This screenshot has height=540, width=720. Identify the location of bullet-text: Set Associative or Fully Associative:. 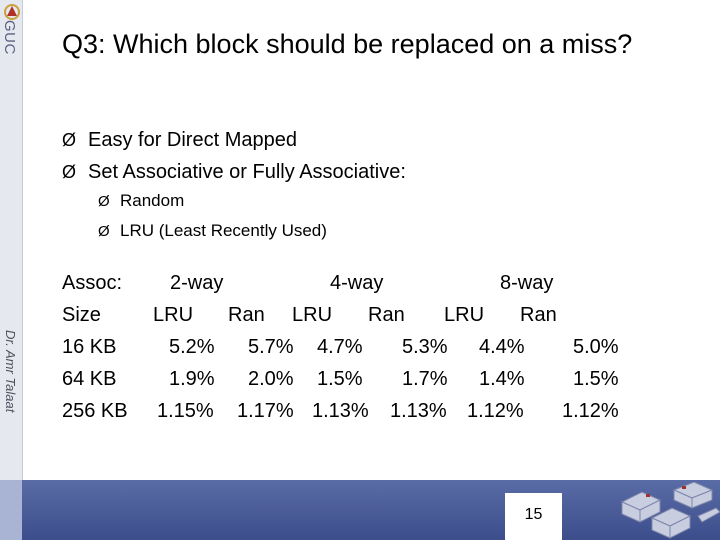
(247, 172).